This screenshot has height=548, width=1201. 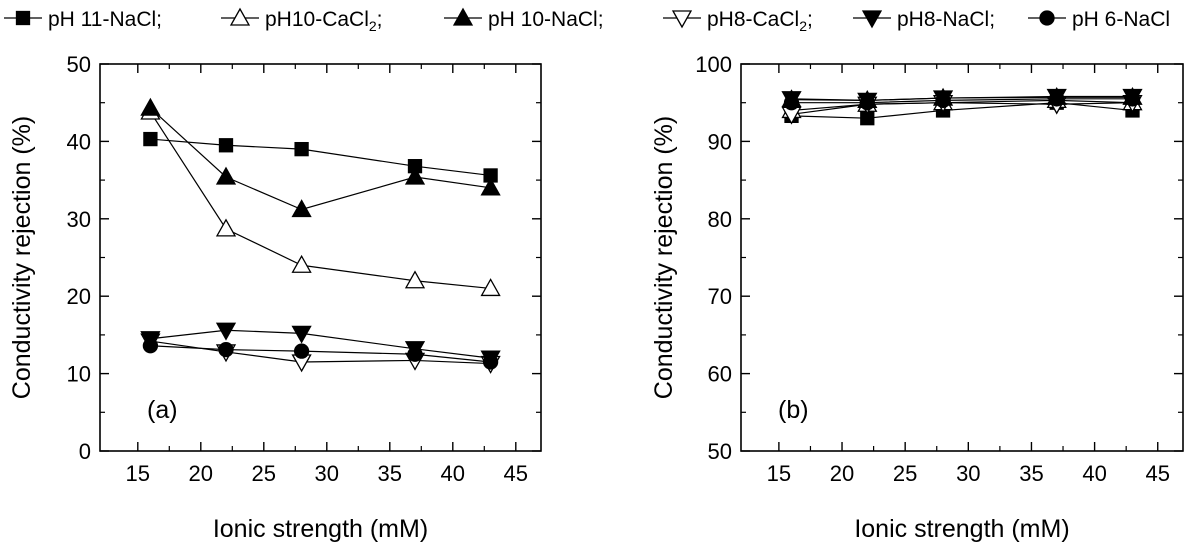 What do you see at coordinates (79, 296) in the screenshot?
I see `y-tick-label: 20` at bounding box center [79, 296].